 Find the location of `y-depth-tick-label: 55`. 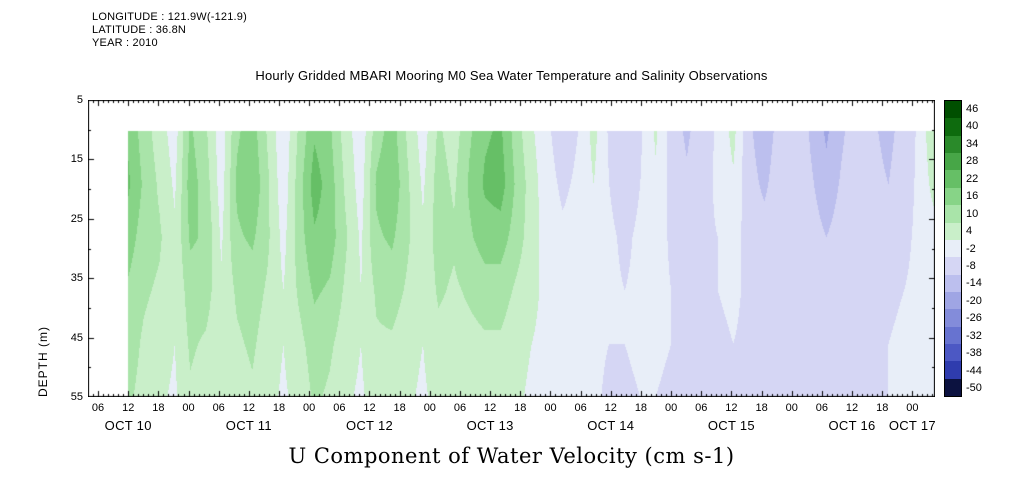

y-depth-tick-label: 55 is located at coordinates (76, 397).